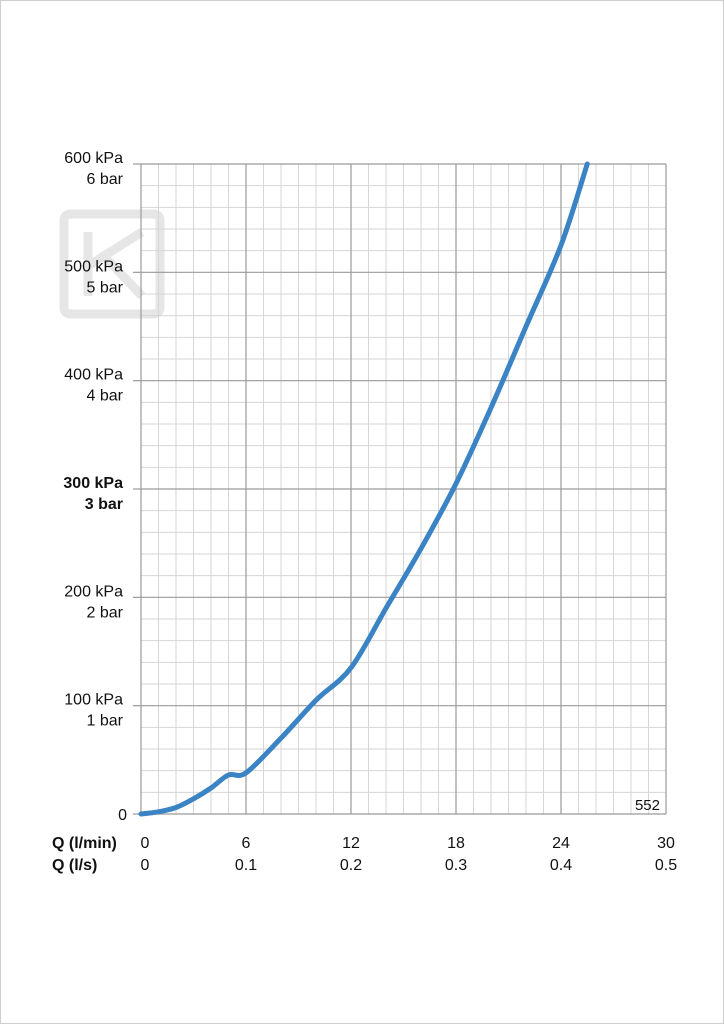  I want to click on x-axis-title: Q (l/min), so click(84, 843).